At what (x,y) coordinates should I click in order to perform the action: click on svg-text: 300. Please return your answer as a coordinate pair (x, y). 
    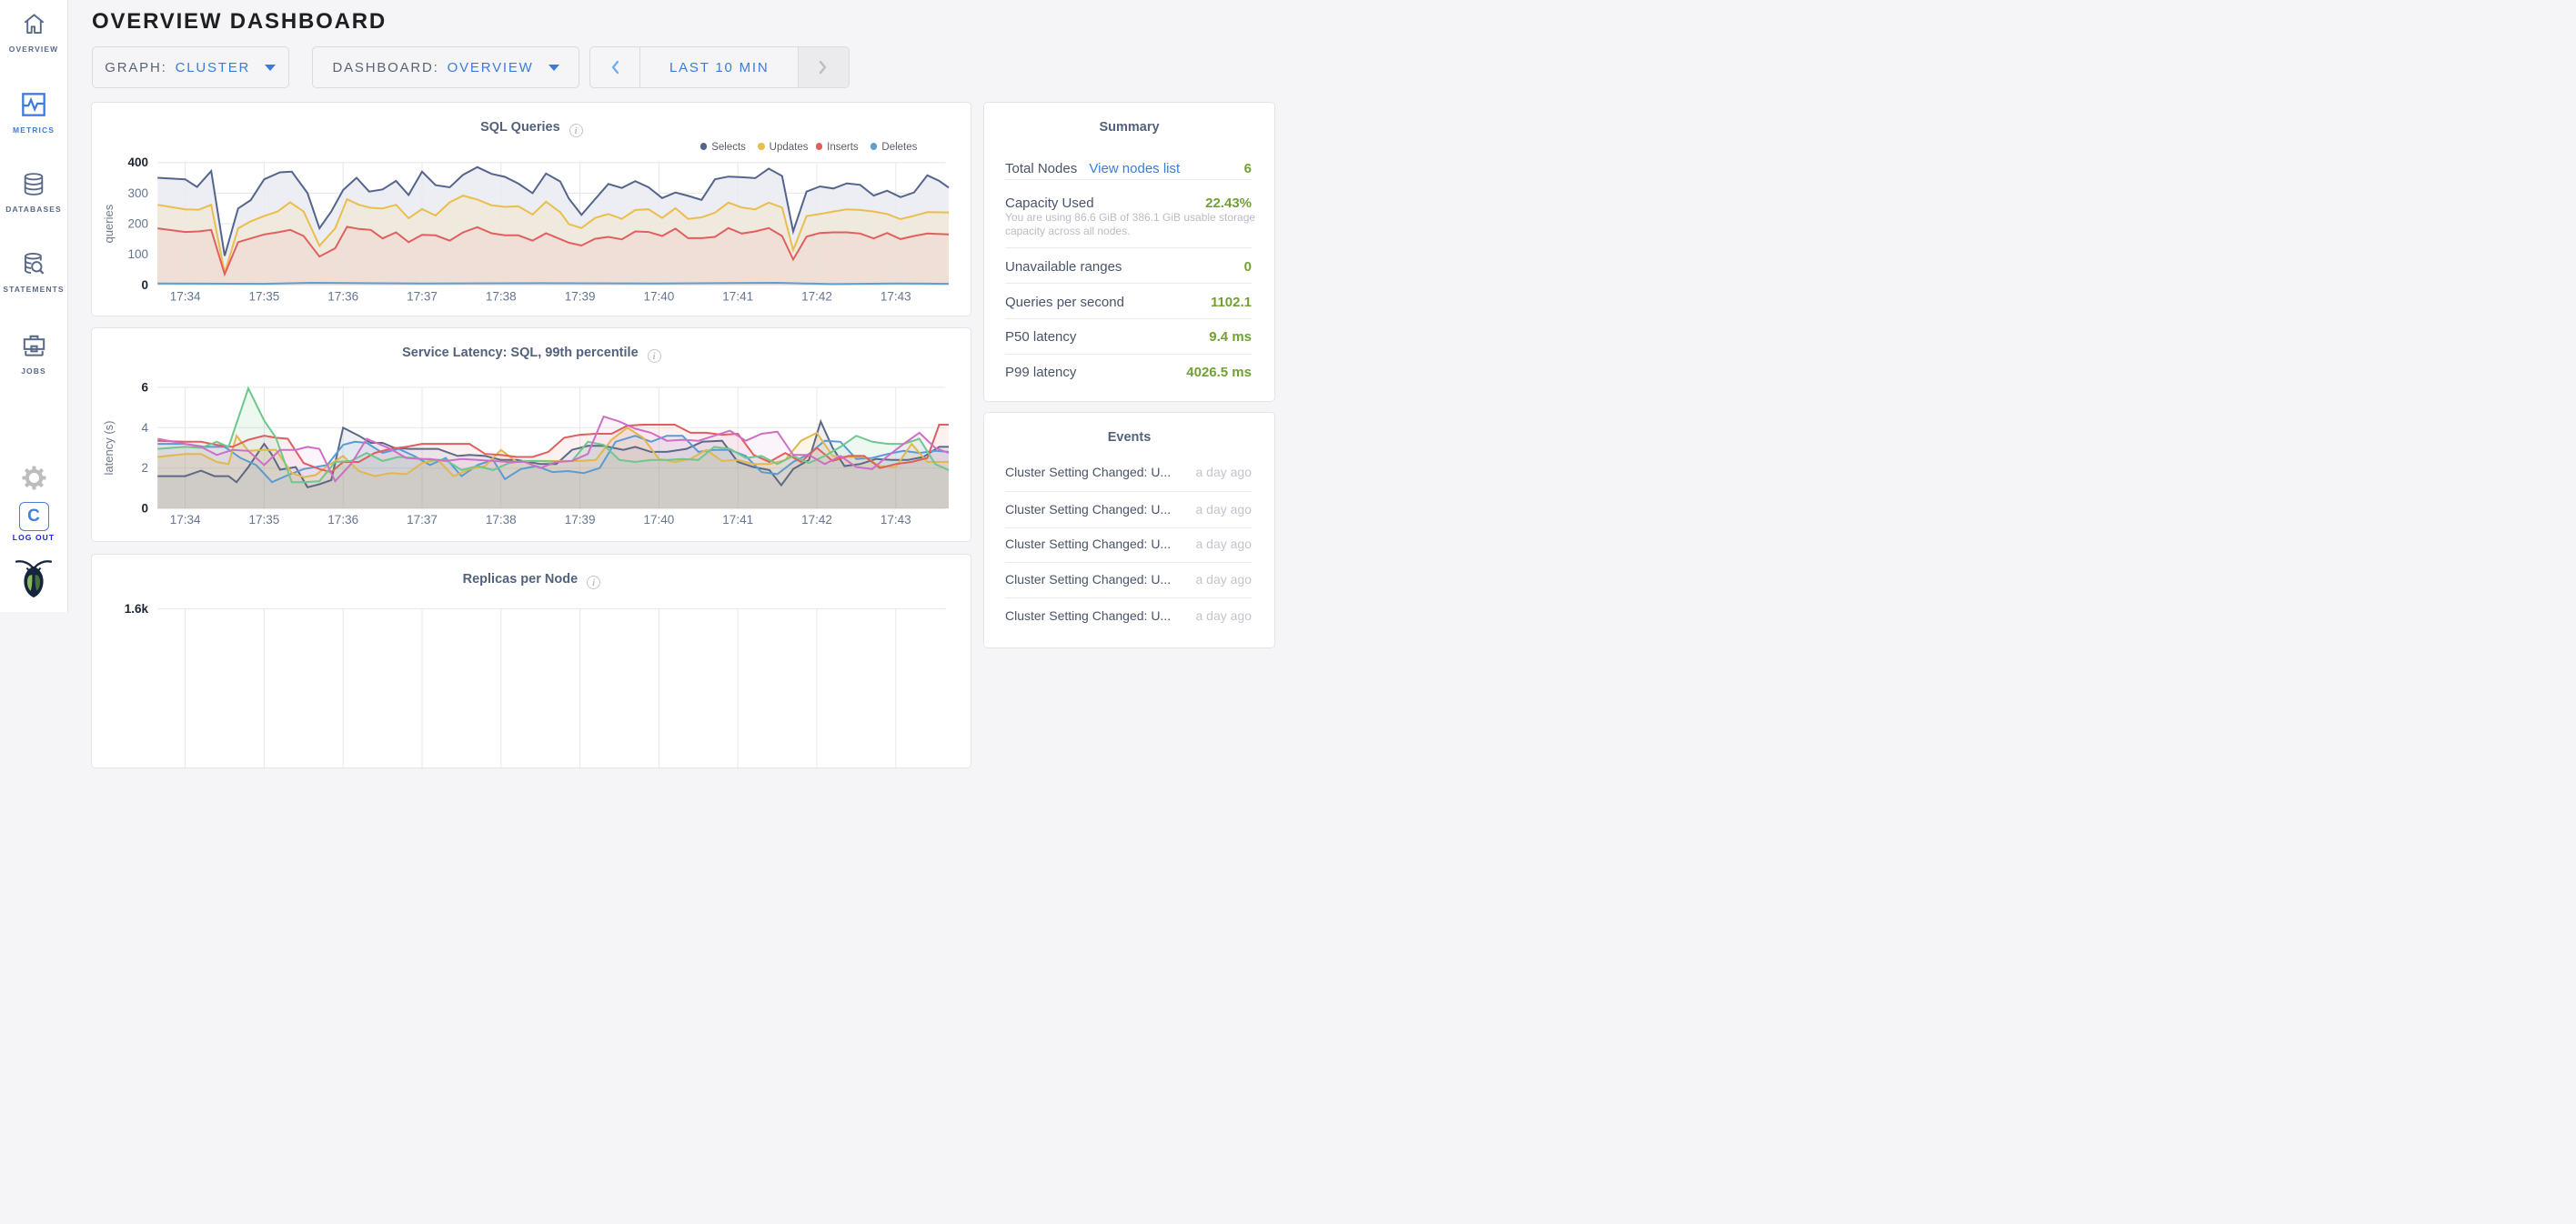
    Looking at the image, I should click on (138, 193).